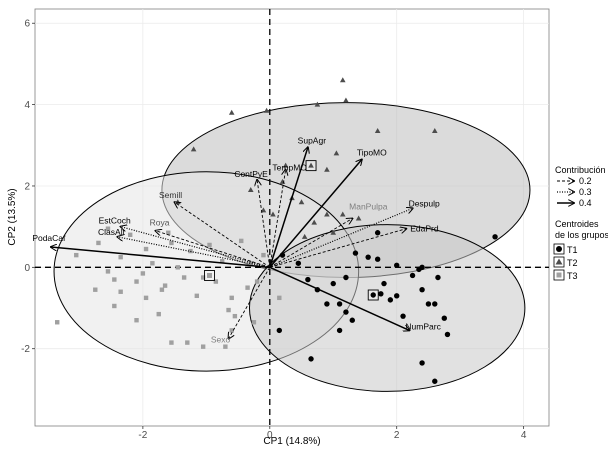 This screenshot has width=608, height=458. Describe the element at coordinates (585, 203) in the screenshot. I see `legend-contribution-label: 0.4` at that location.